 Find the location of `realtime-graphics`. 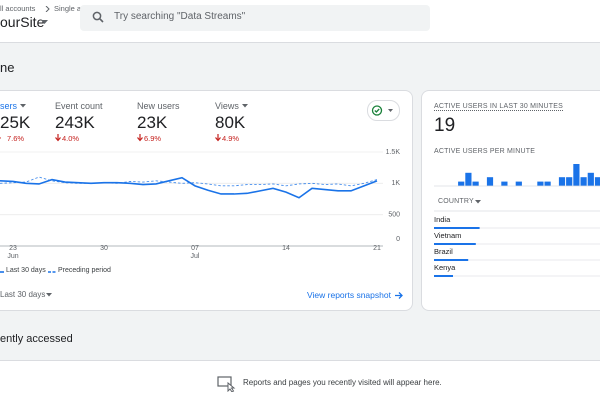

realtime-graphics is located at coordinates (517, 220).